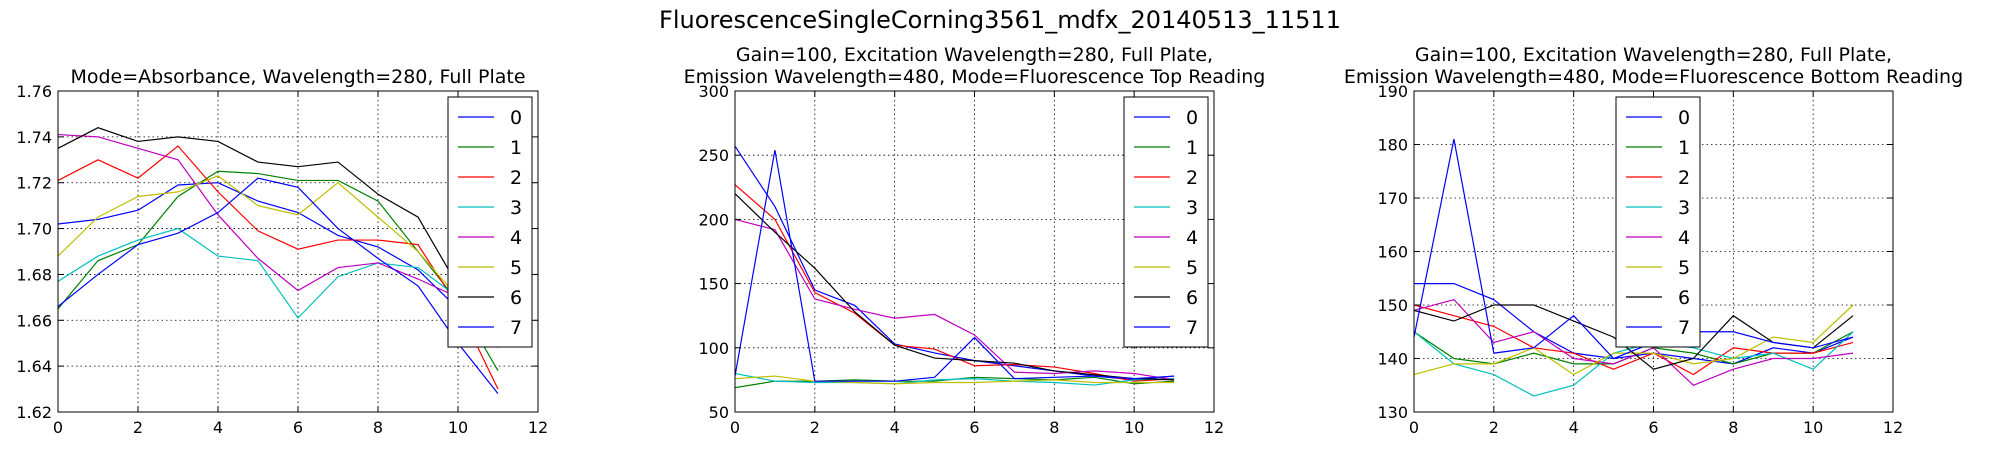 The image size is (2000, 450). I want to click on y-tick-label: 140, so click(1392, 359).